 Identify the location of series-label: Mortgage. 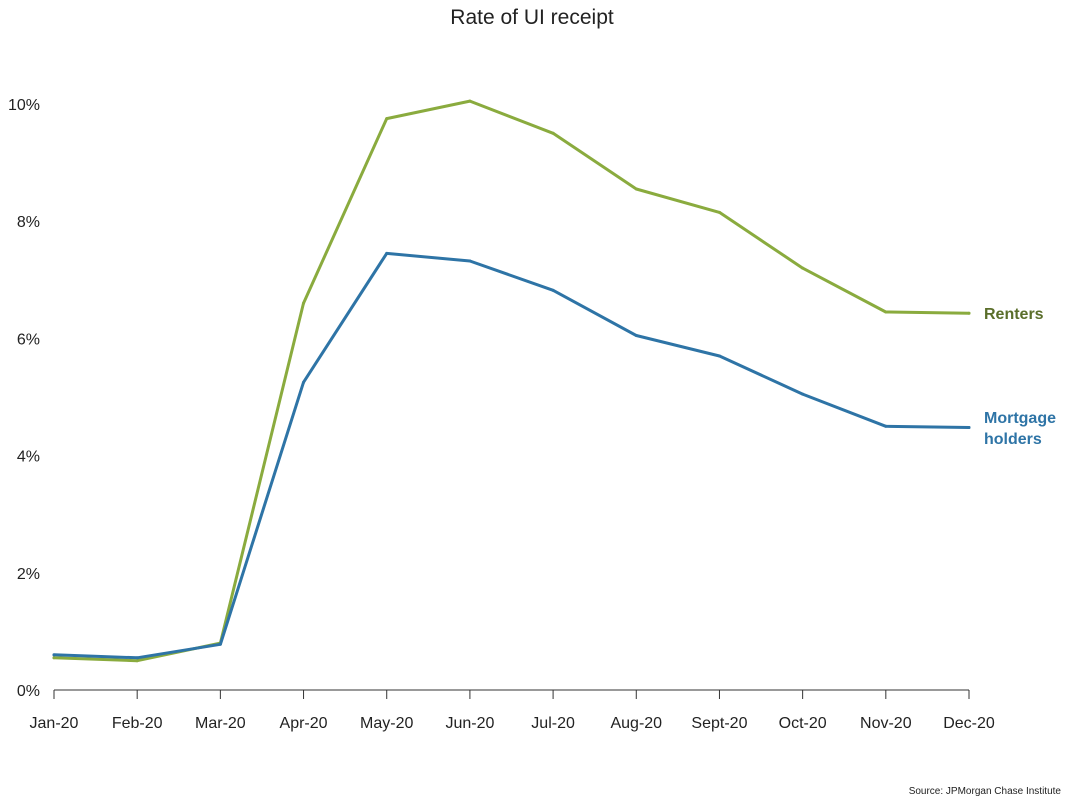
(1020, 418).